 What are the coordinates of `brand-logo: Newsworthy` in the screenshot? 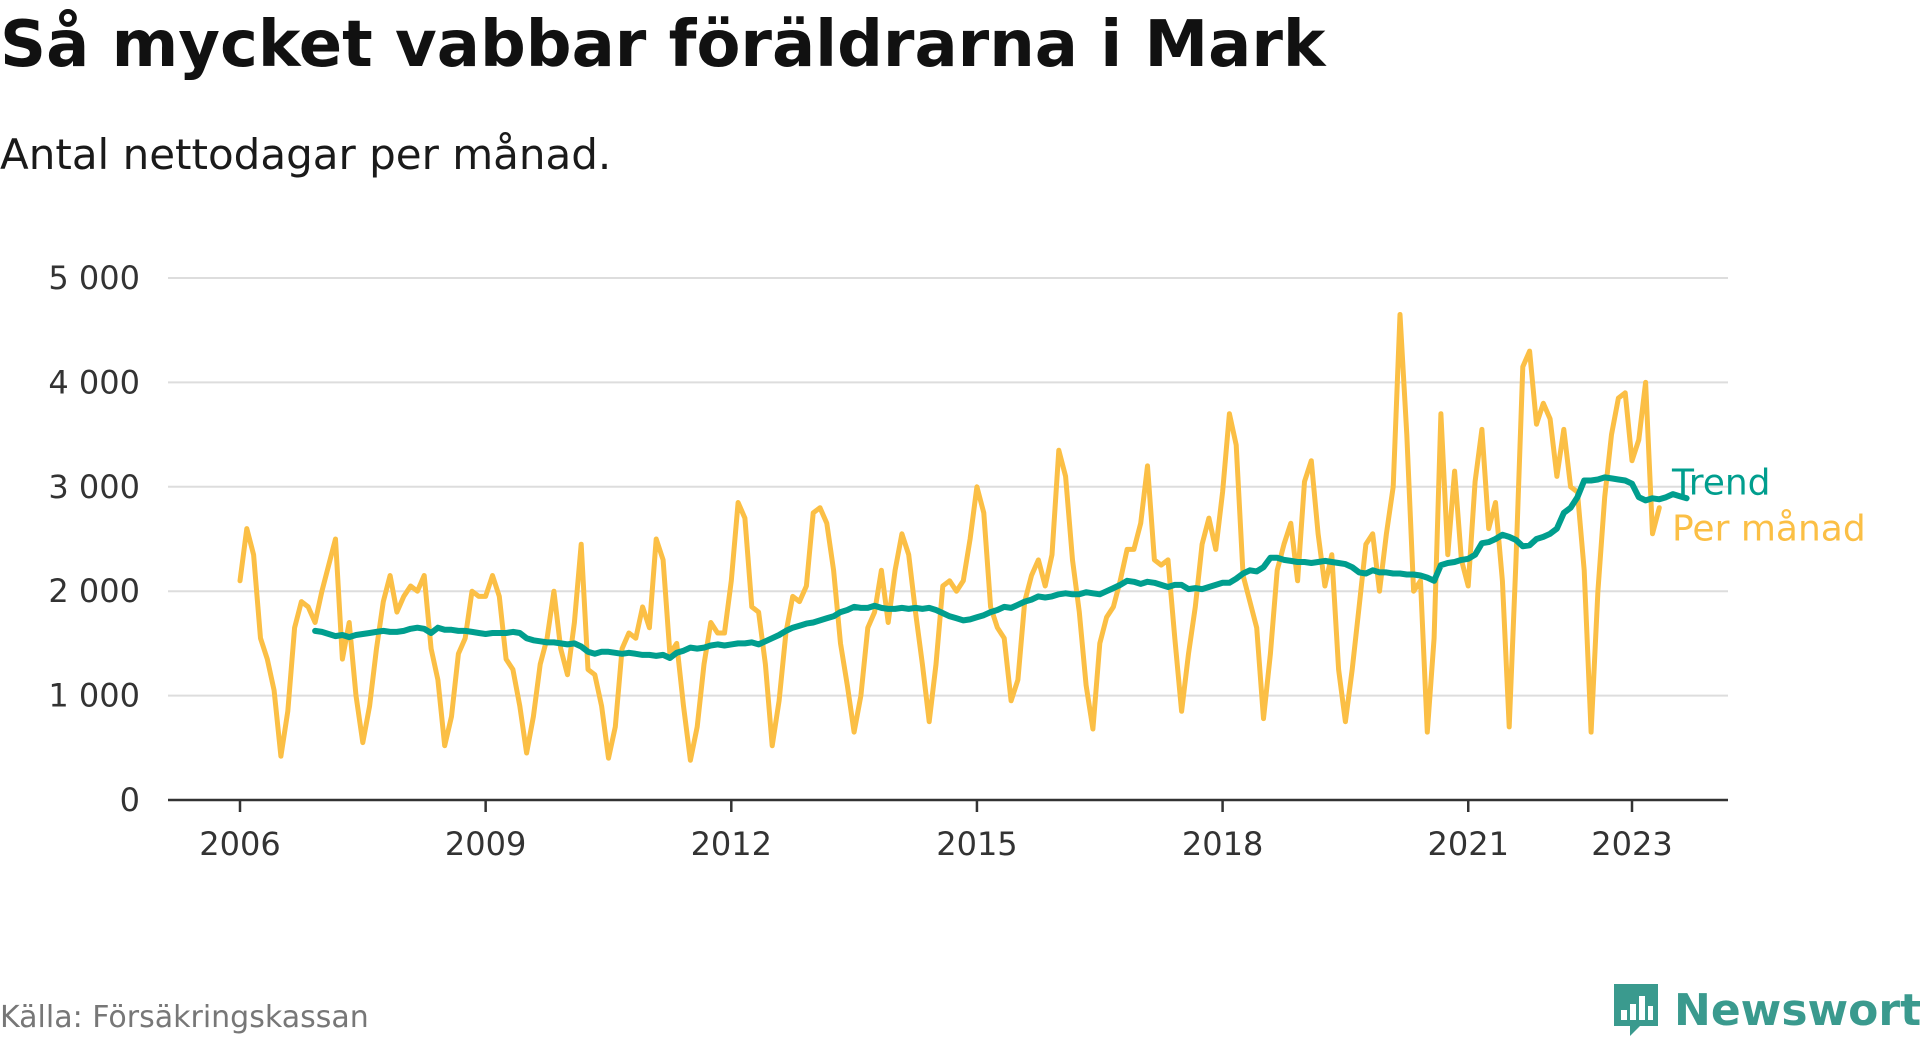 It's located at (1765, 1010).